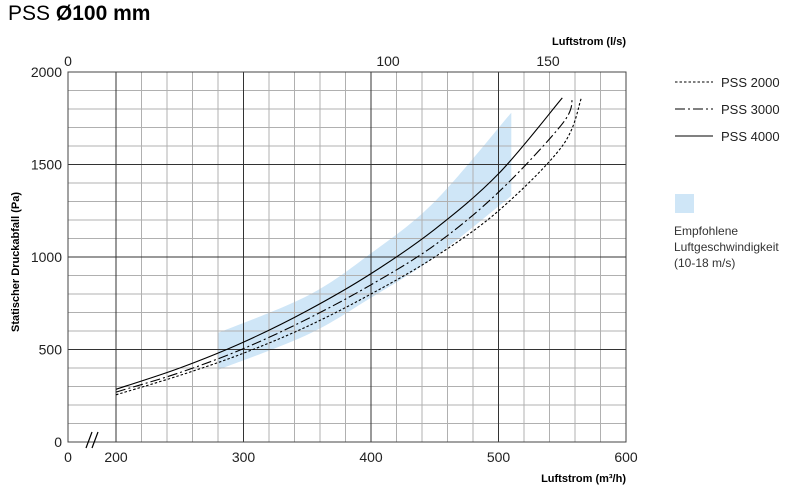 The width and height of the screenshot is (800, 492). What do you see at coordinates (29, 13) in the screenshot?
I see `title-prefix: PSS` at bounding box center [29, 13].